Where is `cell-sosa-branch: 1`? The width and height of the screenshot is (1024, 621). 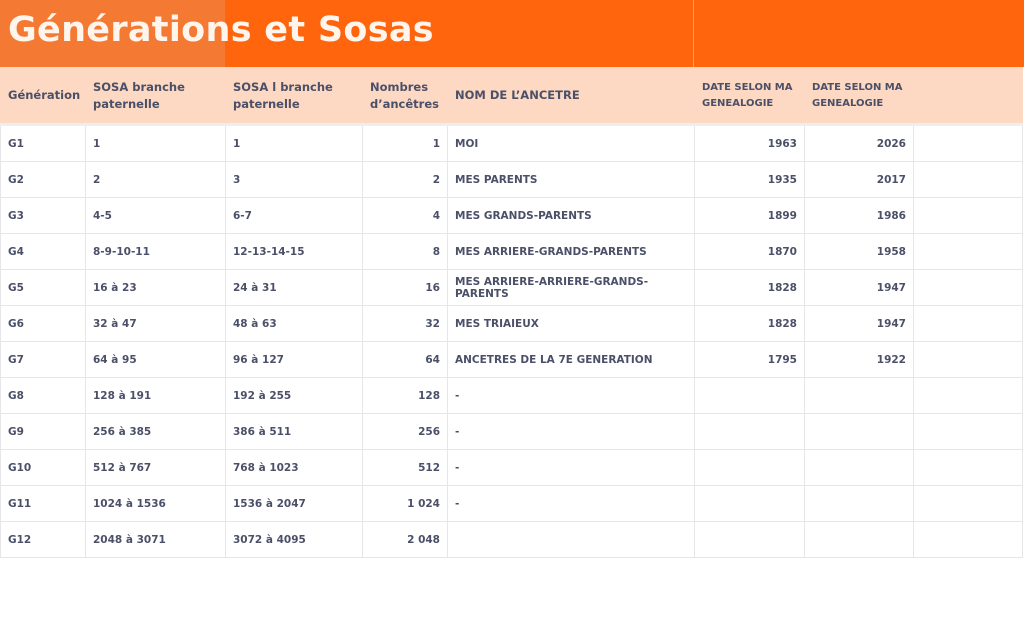
cell-sosa-branch: 1 is located at coordinates (294, 142).